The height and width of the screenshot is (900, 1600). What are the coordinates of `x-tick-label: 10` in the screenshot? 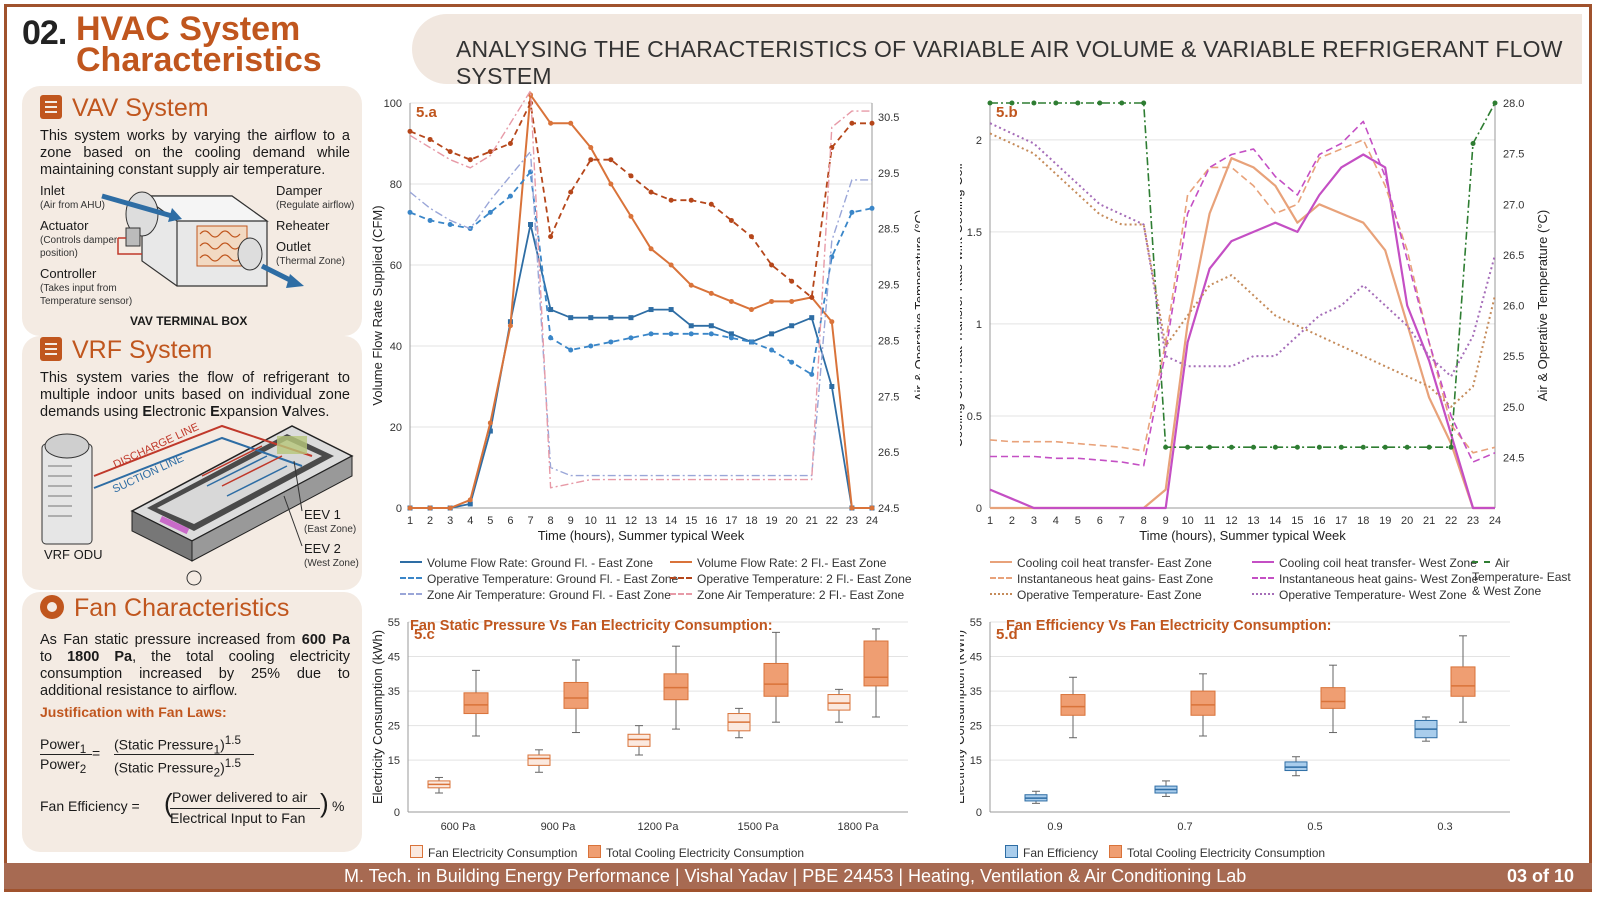 It's located at (591, 521).